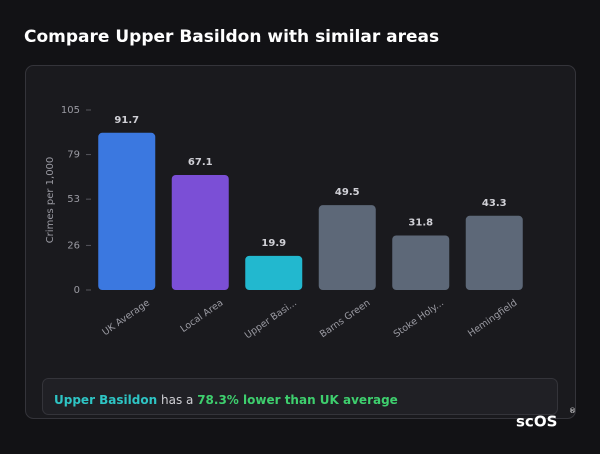 The width and height of the screenshot is (600, 454). What do you see at coordinates (73, 199) in the screenshot?
I see `y-tick-label: 53` at bounding box center [73, 199].